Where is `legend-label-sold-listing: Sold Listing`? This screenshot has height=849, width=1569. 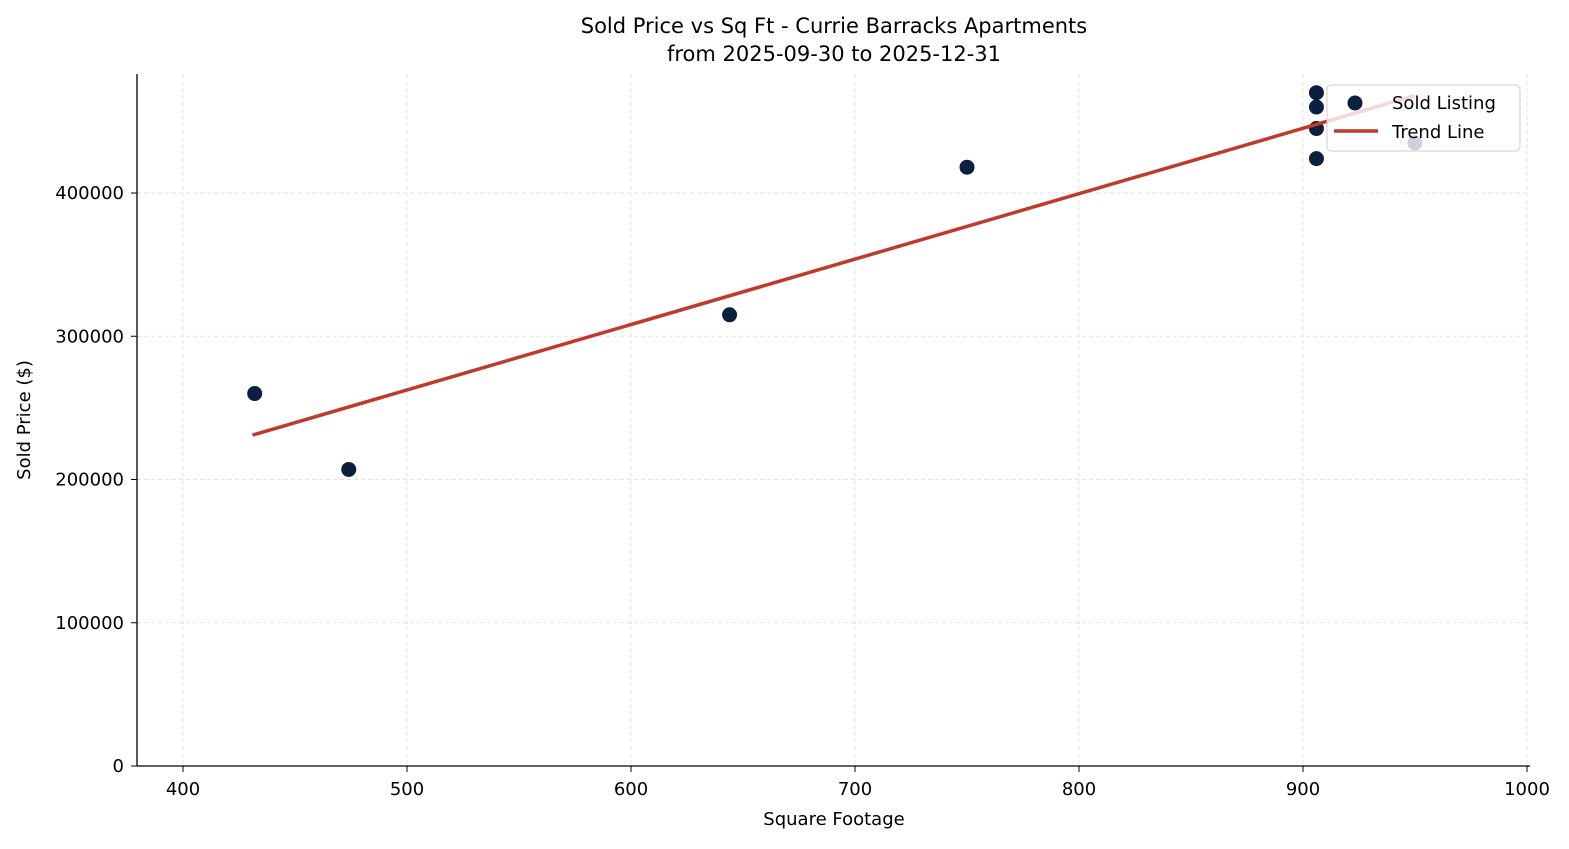 legend-label-sold-listing: Sold Listing is located at coordinates (1444, 103).